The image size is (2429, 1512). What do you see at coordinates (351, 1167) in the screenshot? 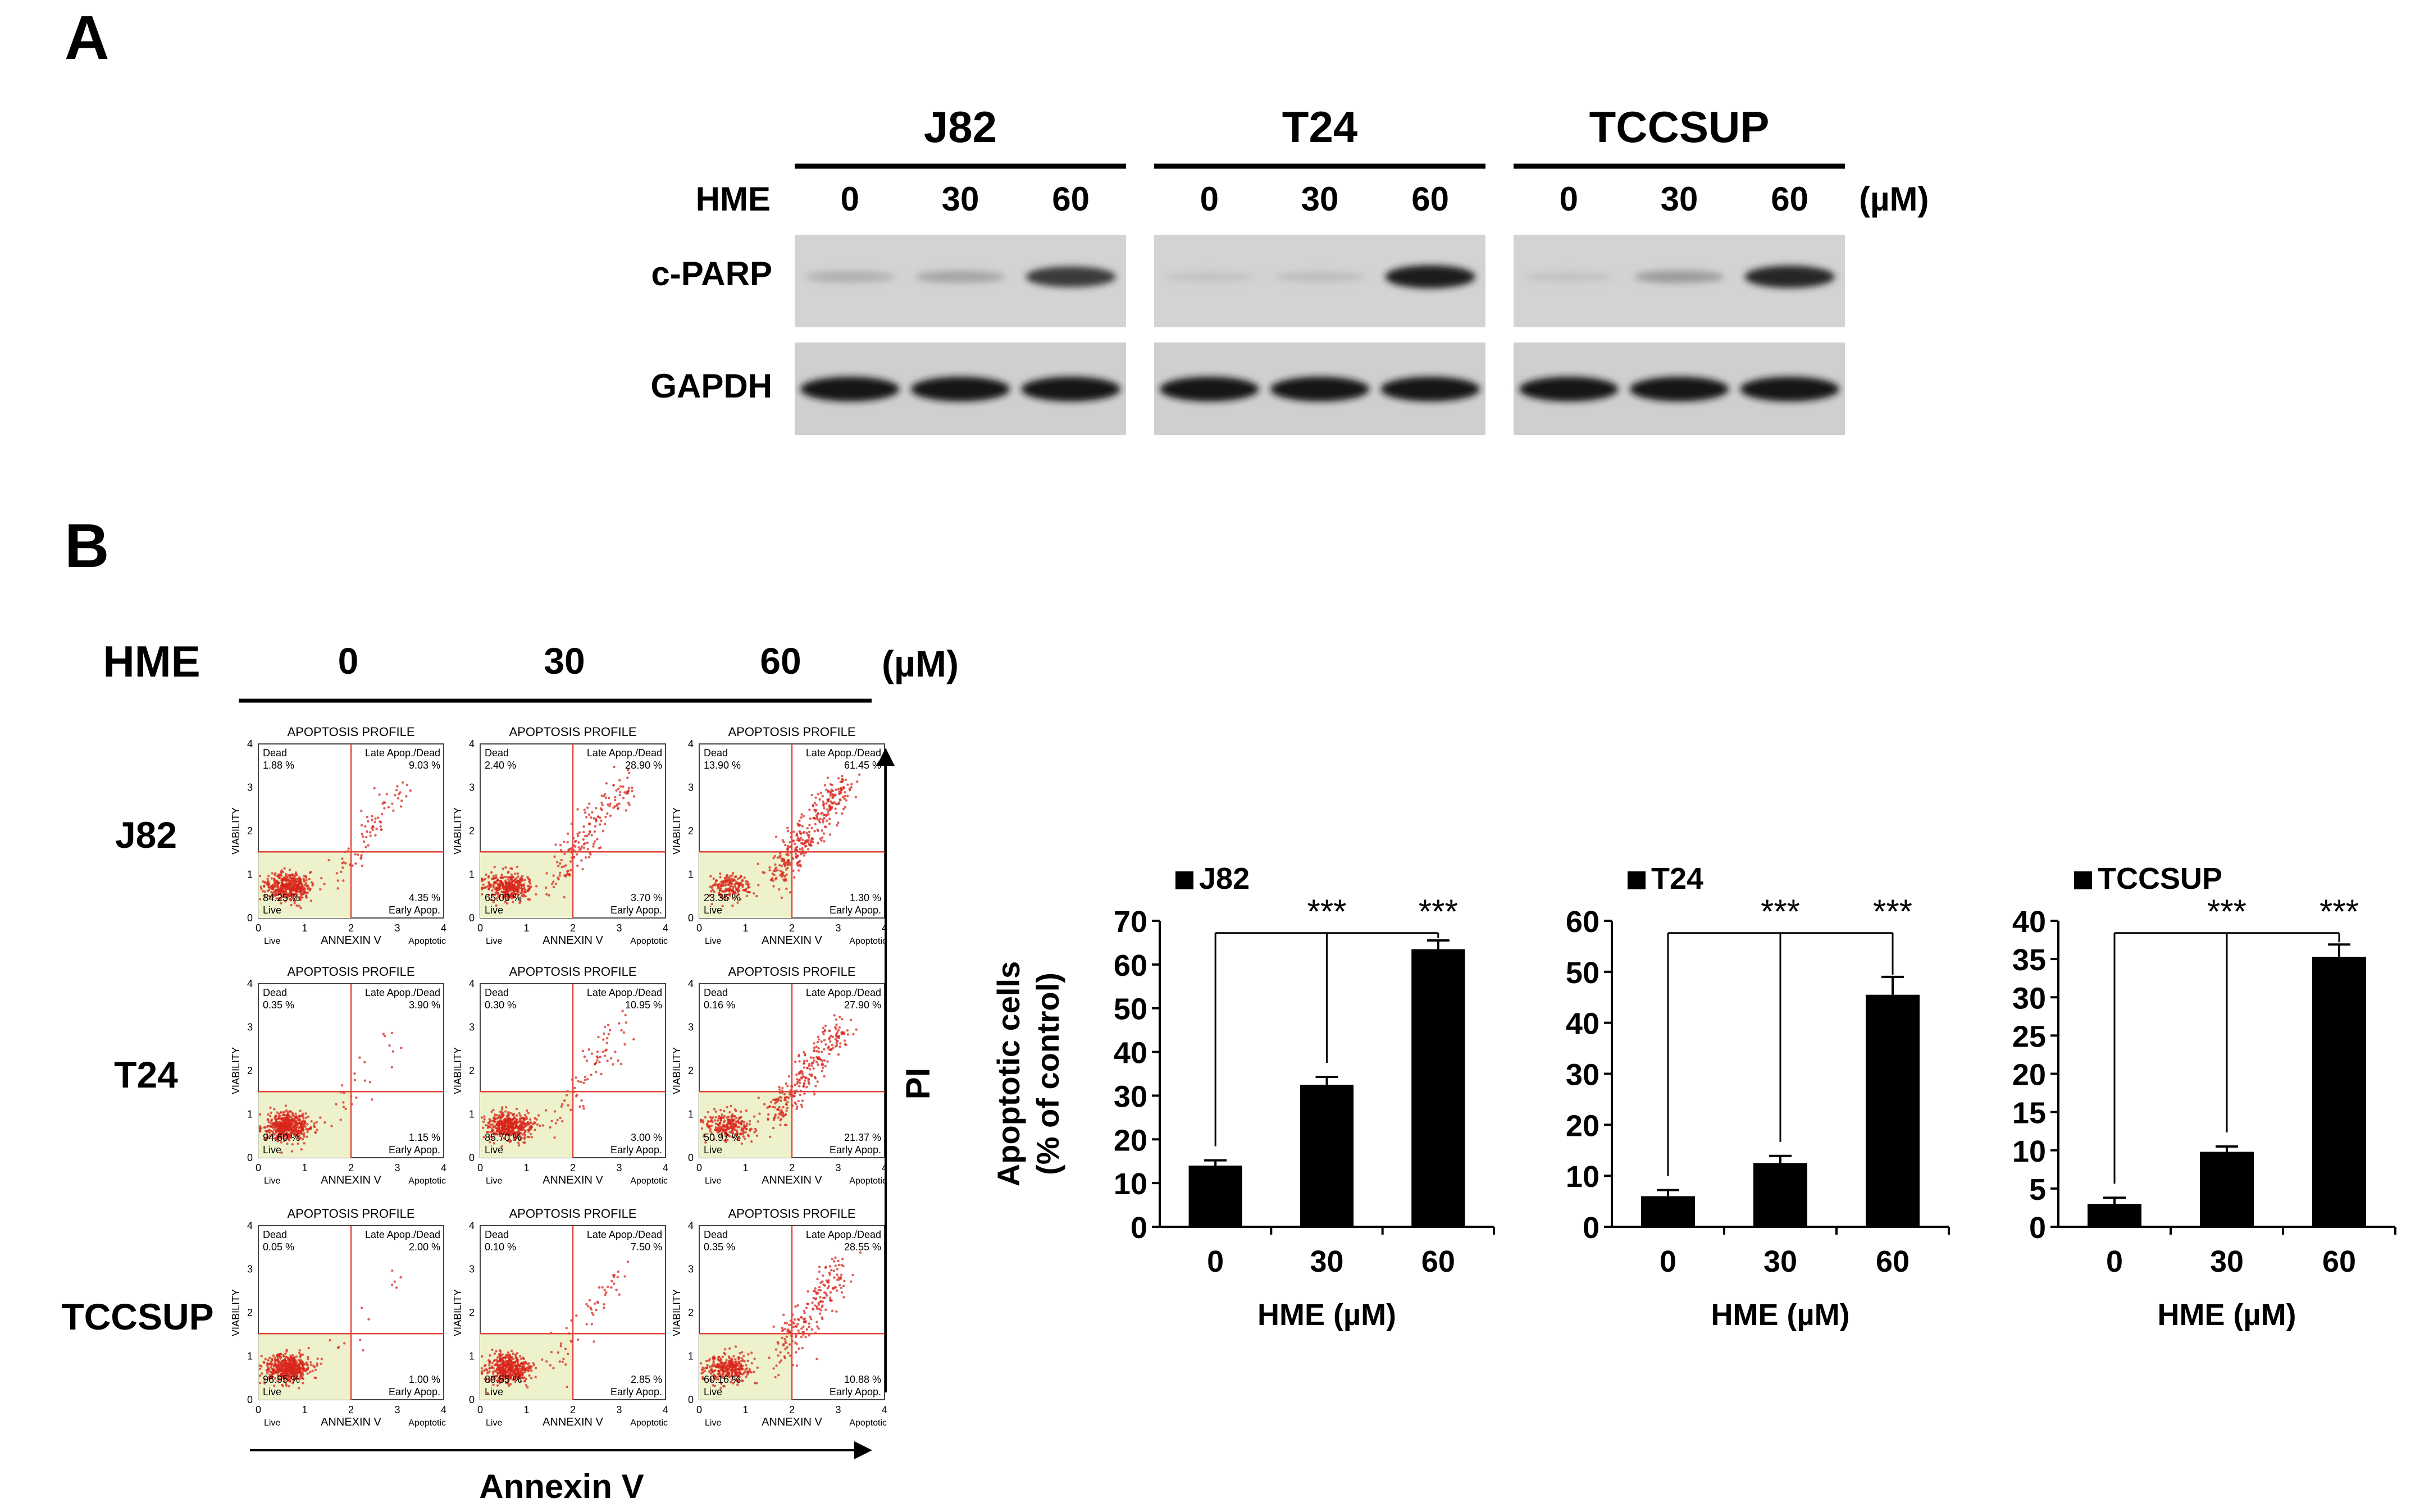
I see `flow-tick-x: 2` at bounding box center [351, 1167].